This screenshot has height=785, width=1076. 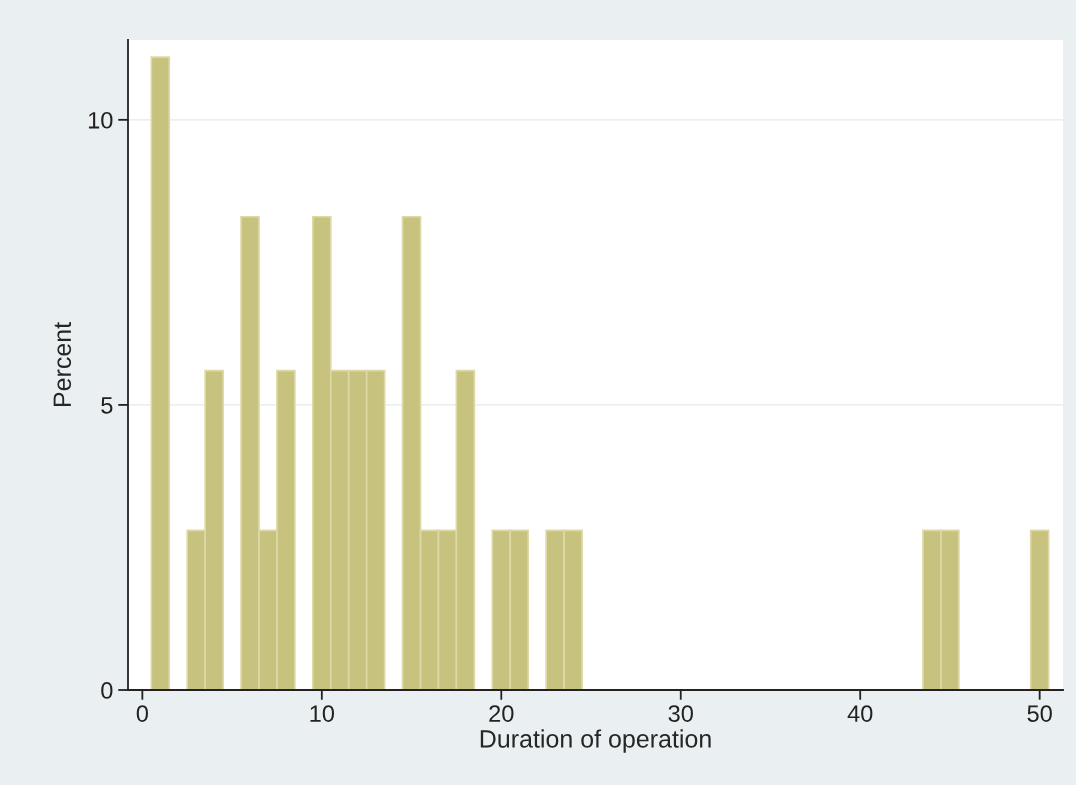 I want to click on x-tick-label: 30, so click(x=680, y=713).